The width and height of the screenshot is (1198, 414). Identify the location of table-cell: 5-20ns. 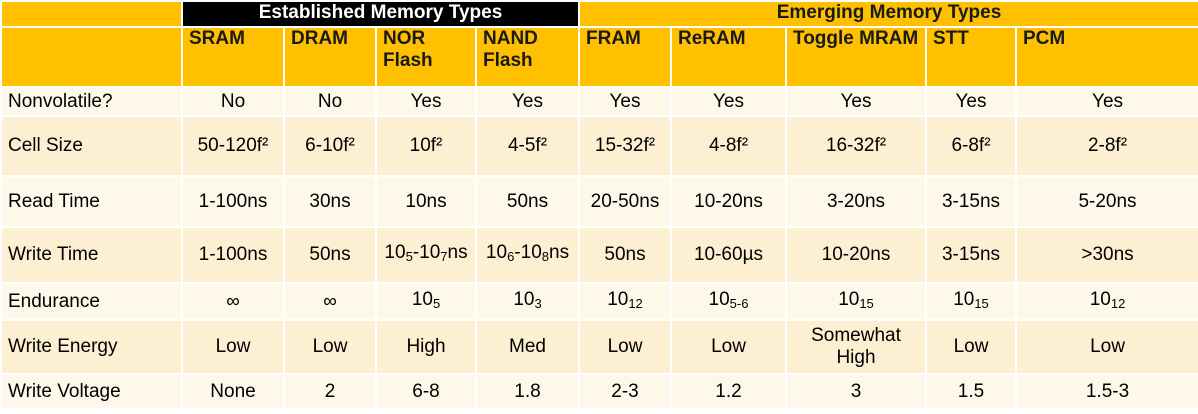
(1106, 201).